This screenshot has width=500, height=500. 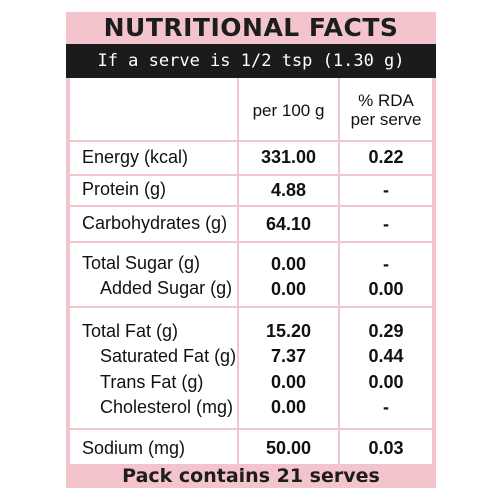 I want to click on row-label-total-sugar: Total Sugar (g), so click(x=141, y=263).